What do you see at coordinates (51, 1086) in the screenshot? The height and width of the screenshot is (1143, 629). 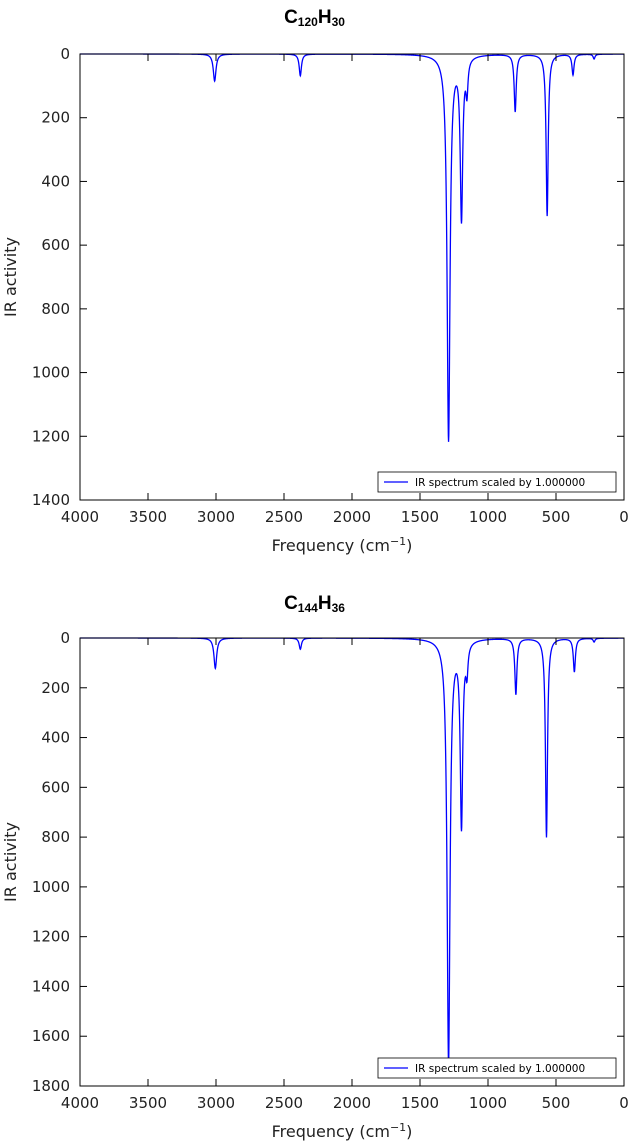 I see `y-tick-label: 1800` at bounding box center [51, 1086].